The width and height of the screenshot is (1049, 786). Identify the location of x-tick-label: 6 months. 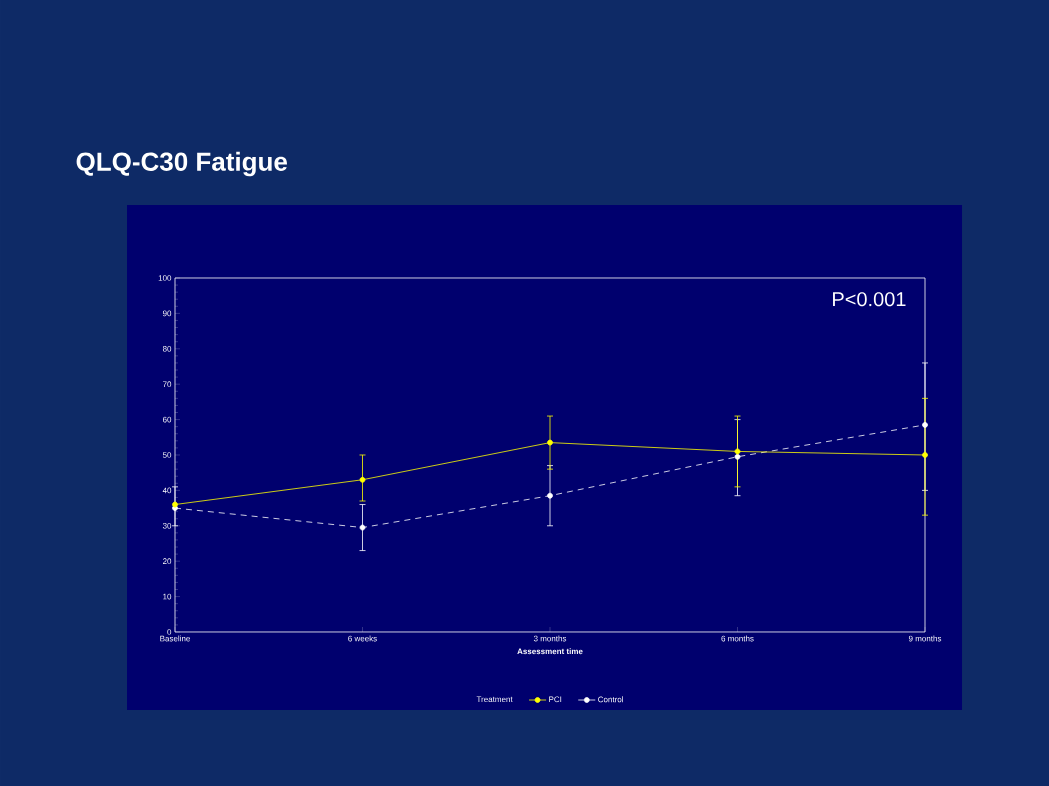
(737, 638).